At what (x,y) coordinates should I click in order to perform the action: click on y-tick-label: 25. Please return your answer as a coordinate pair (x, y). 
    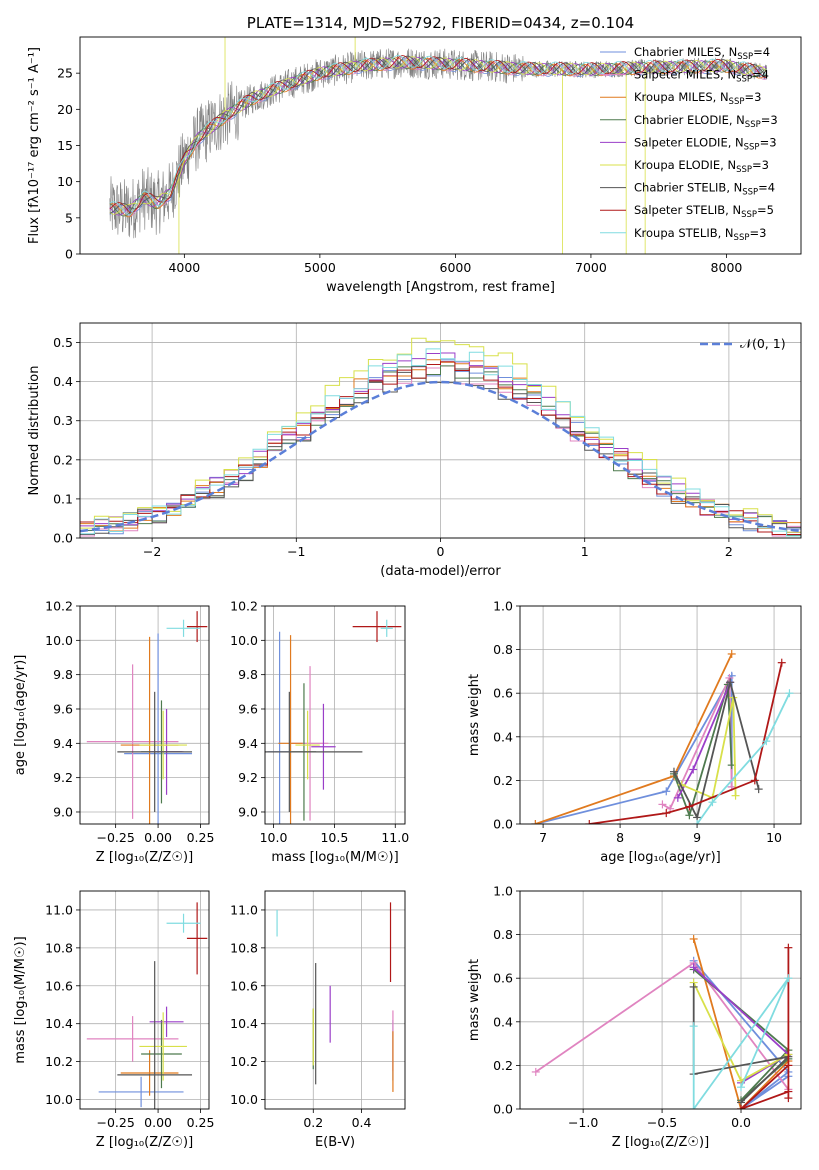
    Looking at the image, I should click on (65, 73).